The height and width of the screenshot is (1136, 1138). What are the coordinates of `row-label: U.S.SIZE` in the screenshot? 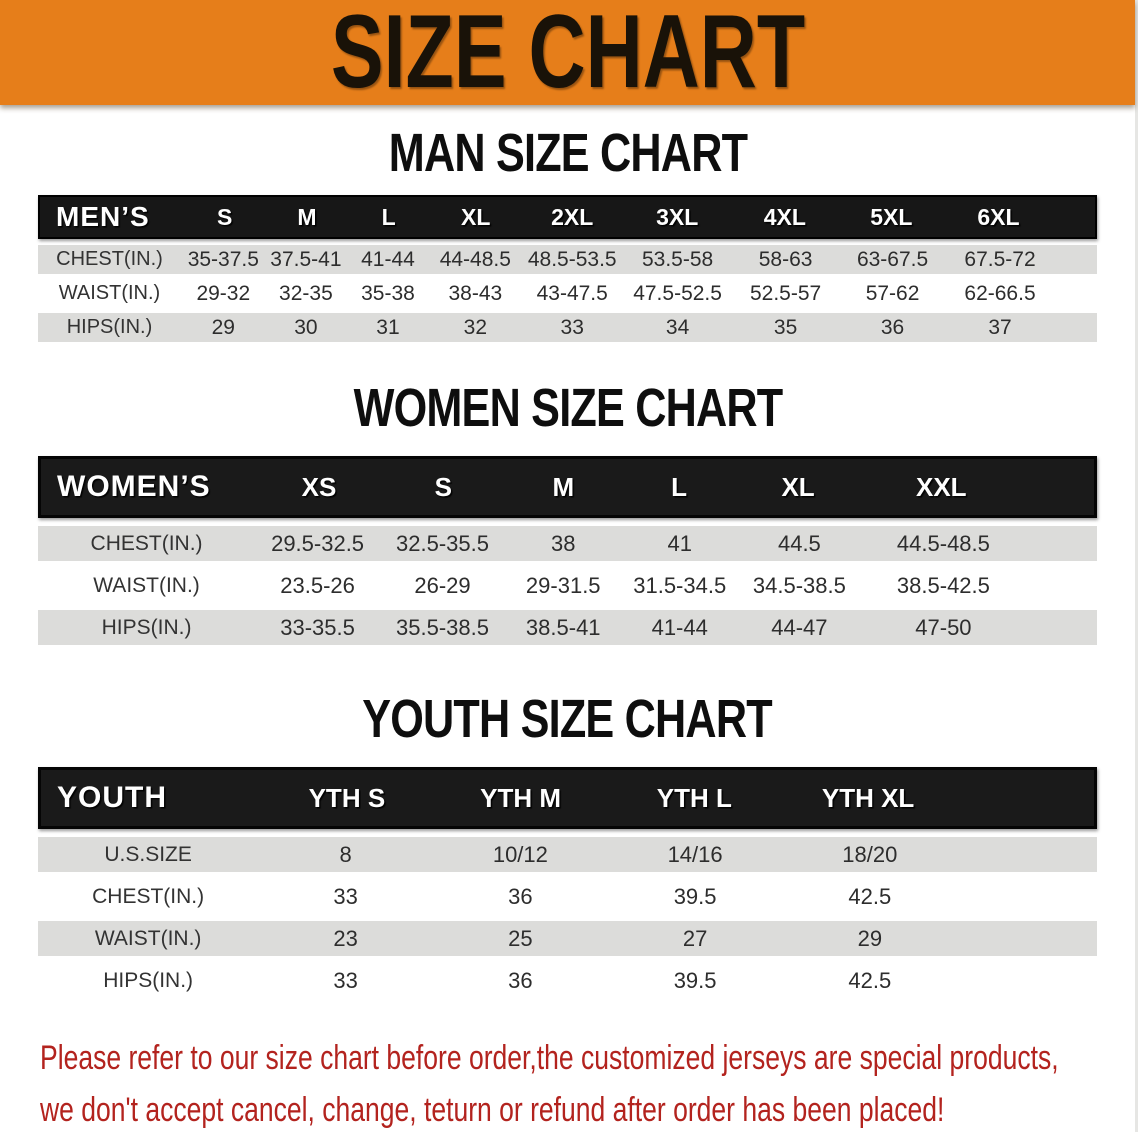 It's located at (148, 854).